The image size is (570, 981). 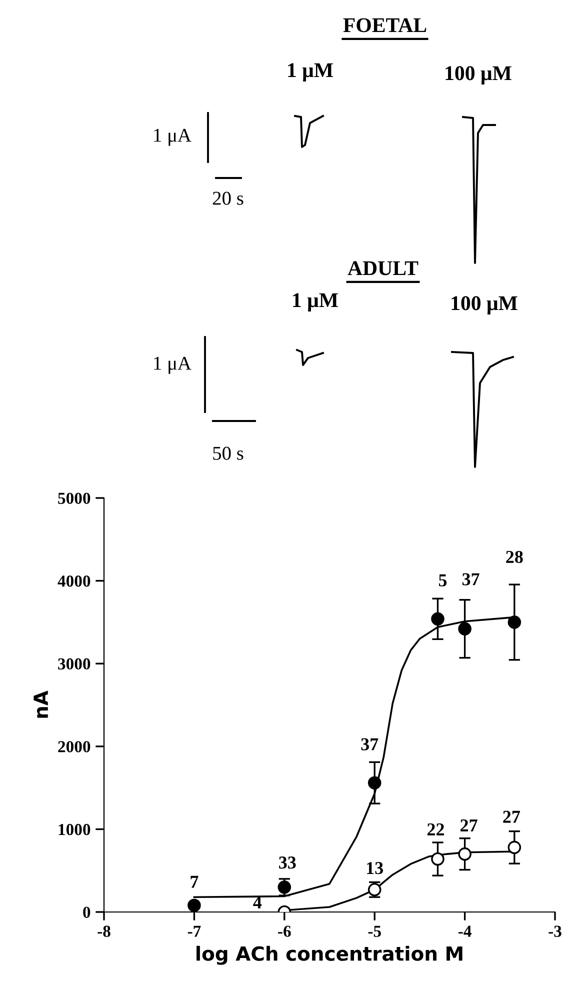 I want to click on x-tick-label: -7, so click(x=194, y=931).